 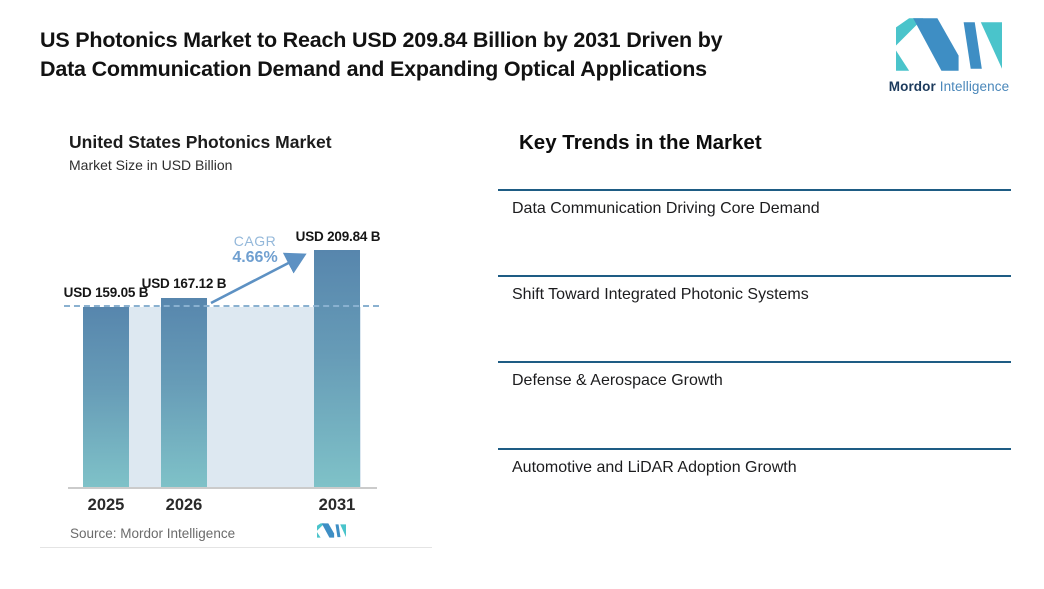 What do you see at coordinates (949, 46) in the screenshot?
I see `mordor-intelligence-logo-icon` at bounding box center [949, 46].